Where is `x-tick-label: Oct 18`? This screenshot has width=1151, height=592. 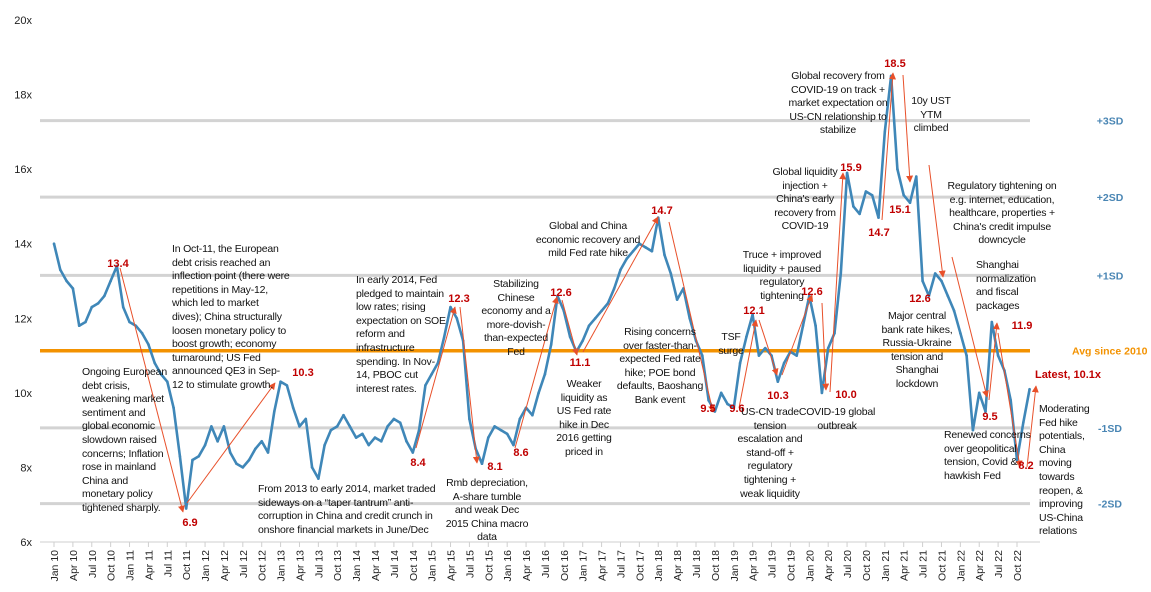
x-tick-label: Oct 18 is located at coordinates (716, 565).